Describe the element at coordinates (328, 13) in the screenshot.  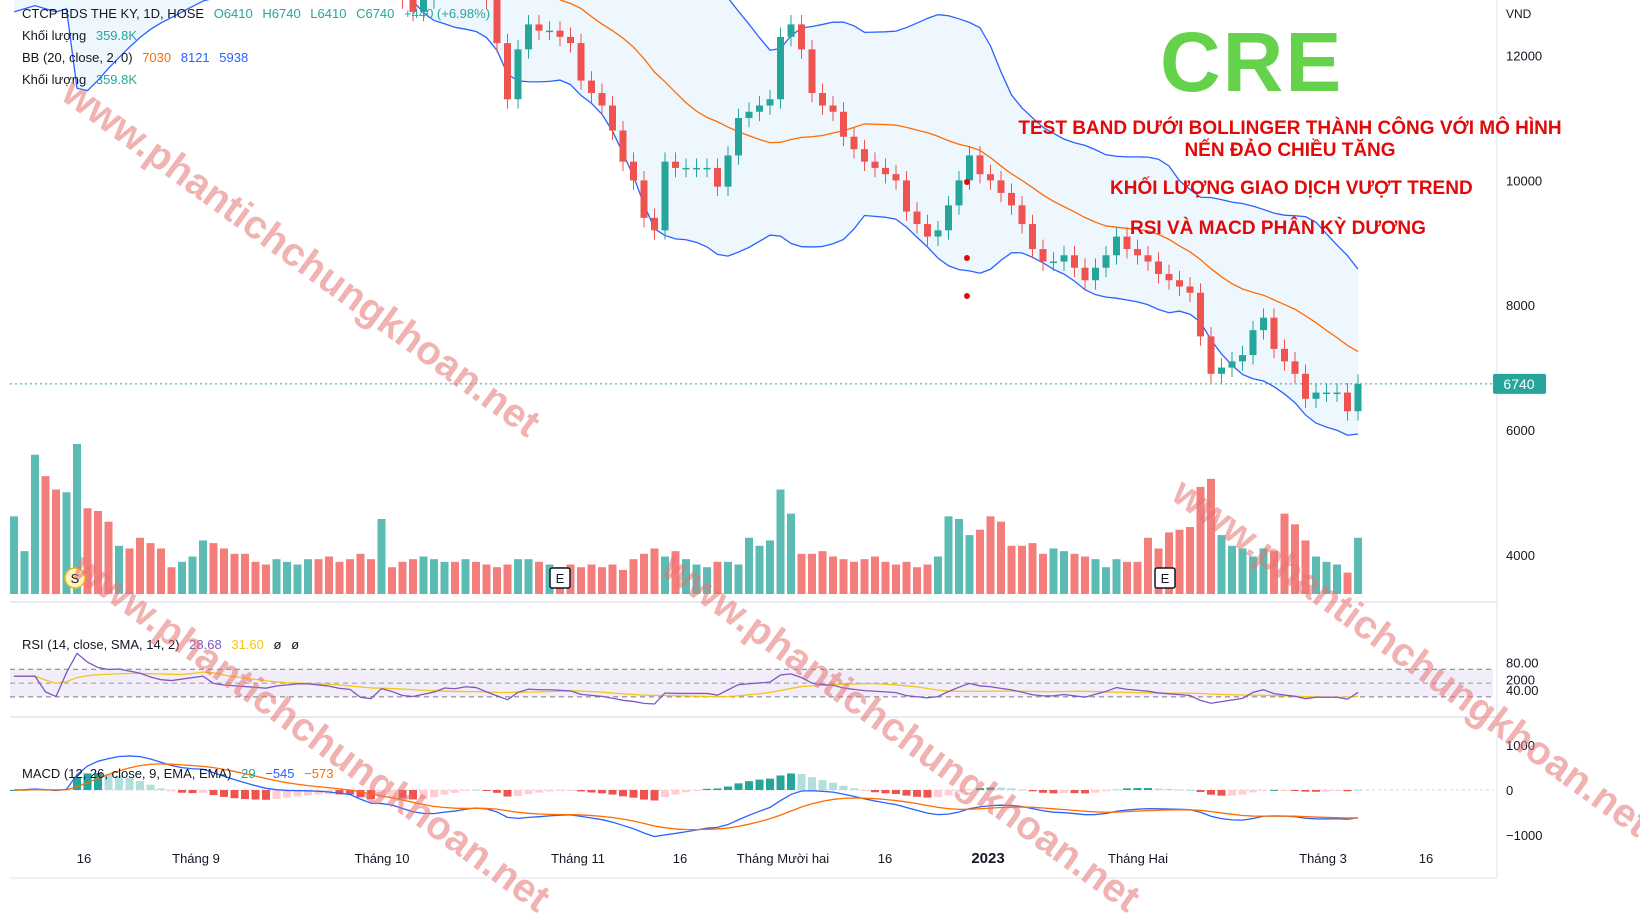
I see `low-value: L6410` at that location.